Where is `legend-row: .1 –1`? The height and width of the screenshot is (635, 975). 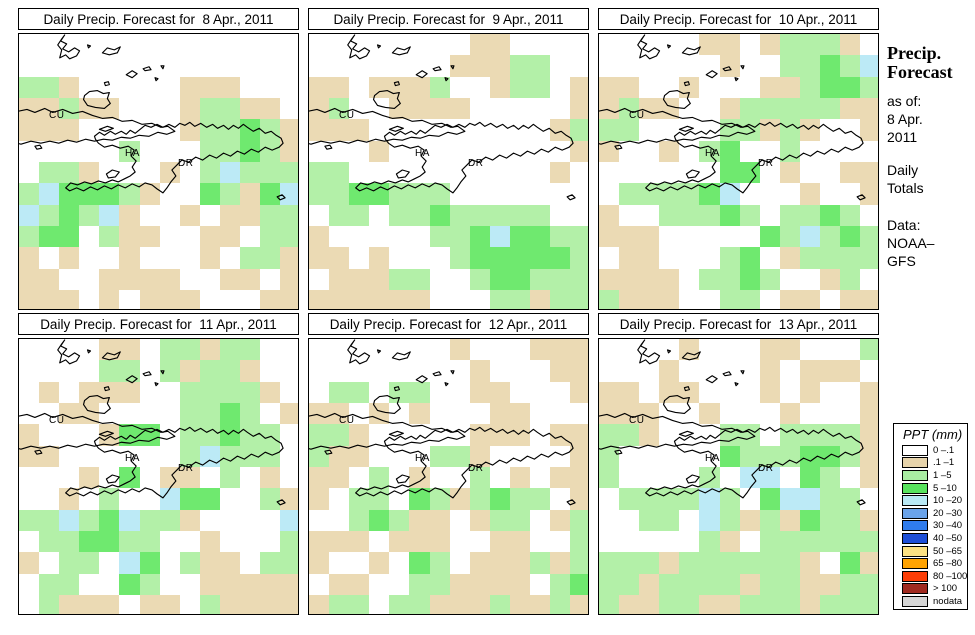
legend-row: .1 –1 is located at coordinates (930, 463).